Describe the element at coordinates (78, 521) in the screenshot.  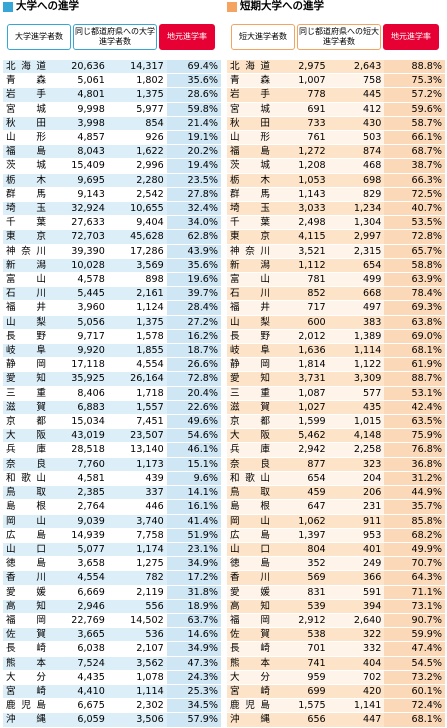
I see `cell: 9,039` at that location.